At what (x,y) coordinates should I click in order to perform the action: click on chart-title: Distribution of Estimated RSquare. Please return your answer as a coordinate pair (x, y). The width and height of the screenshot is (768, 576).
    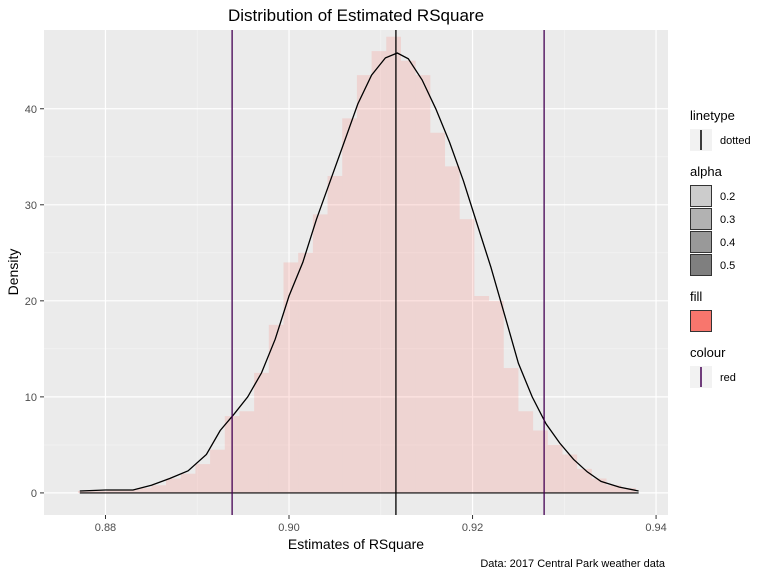
    Looking at the image, I should click on (356, 15).